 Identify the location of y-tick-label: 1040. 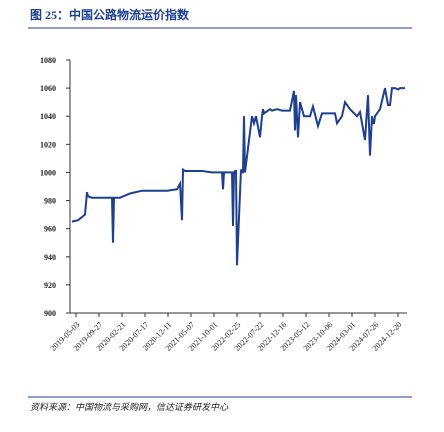
(48, 116).